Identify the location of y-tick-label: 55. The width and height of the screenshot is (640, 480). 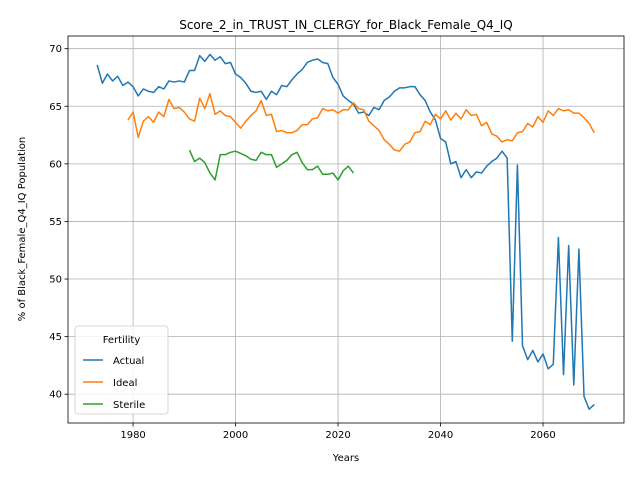
(55, 222).